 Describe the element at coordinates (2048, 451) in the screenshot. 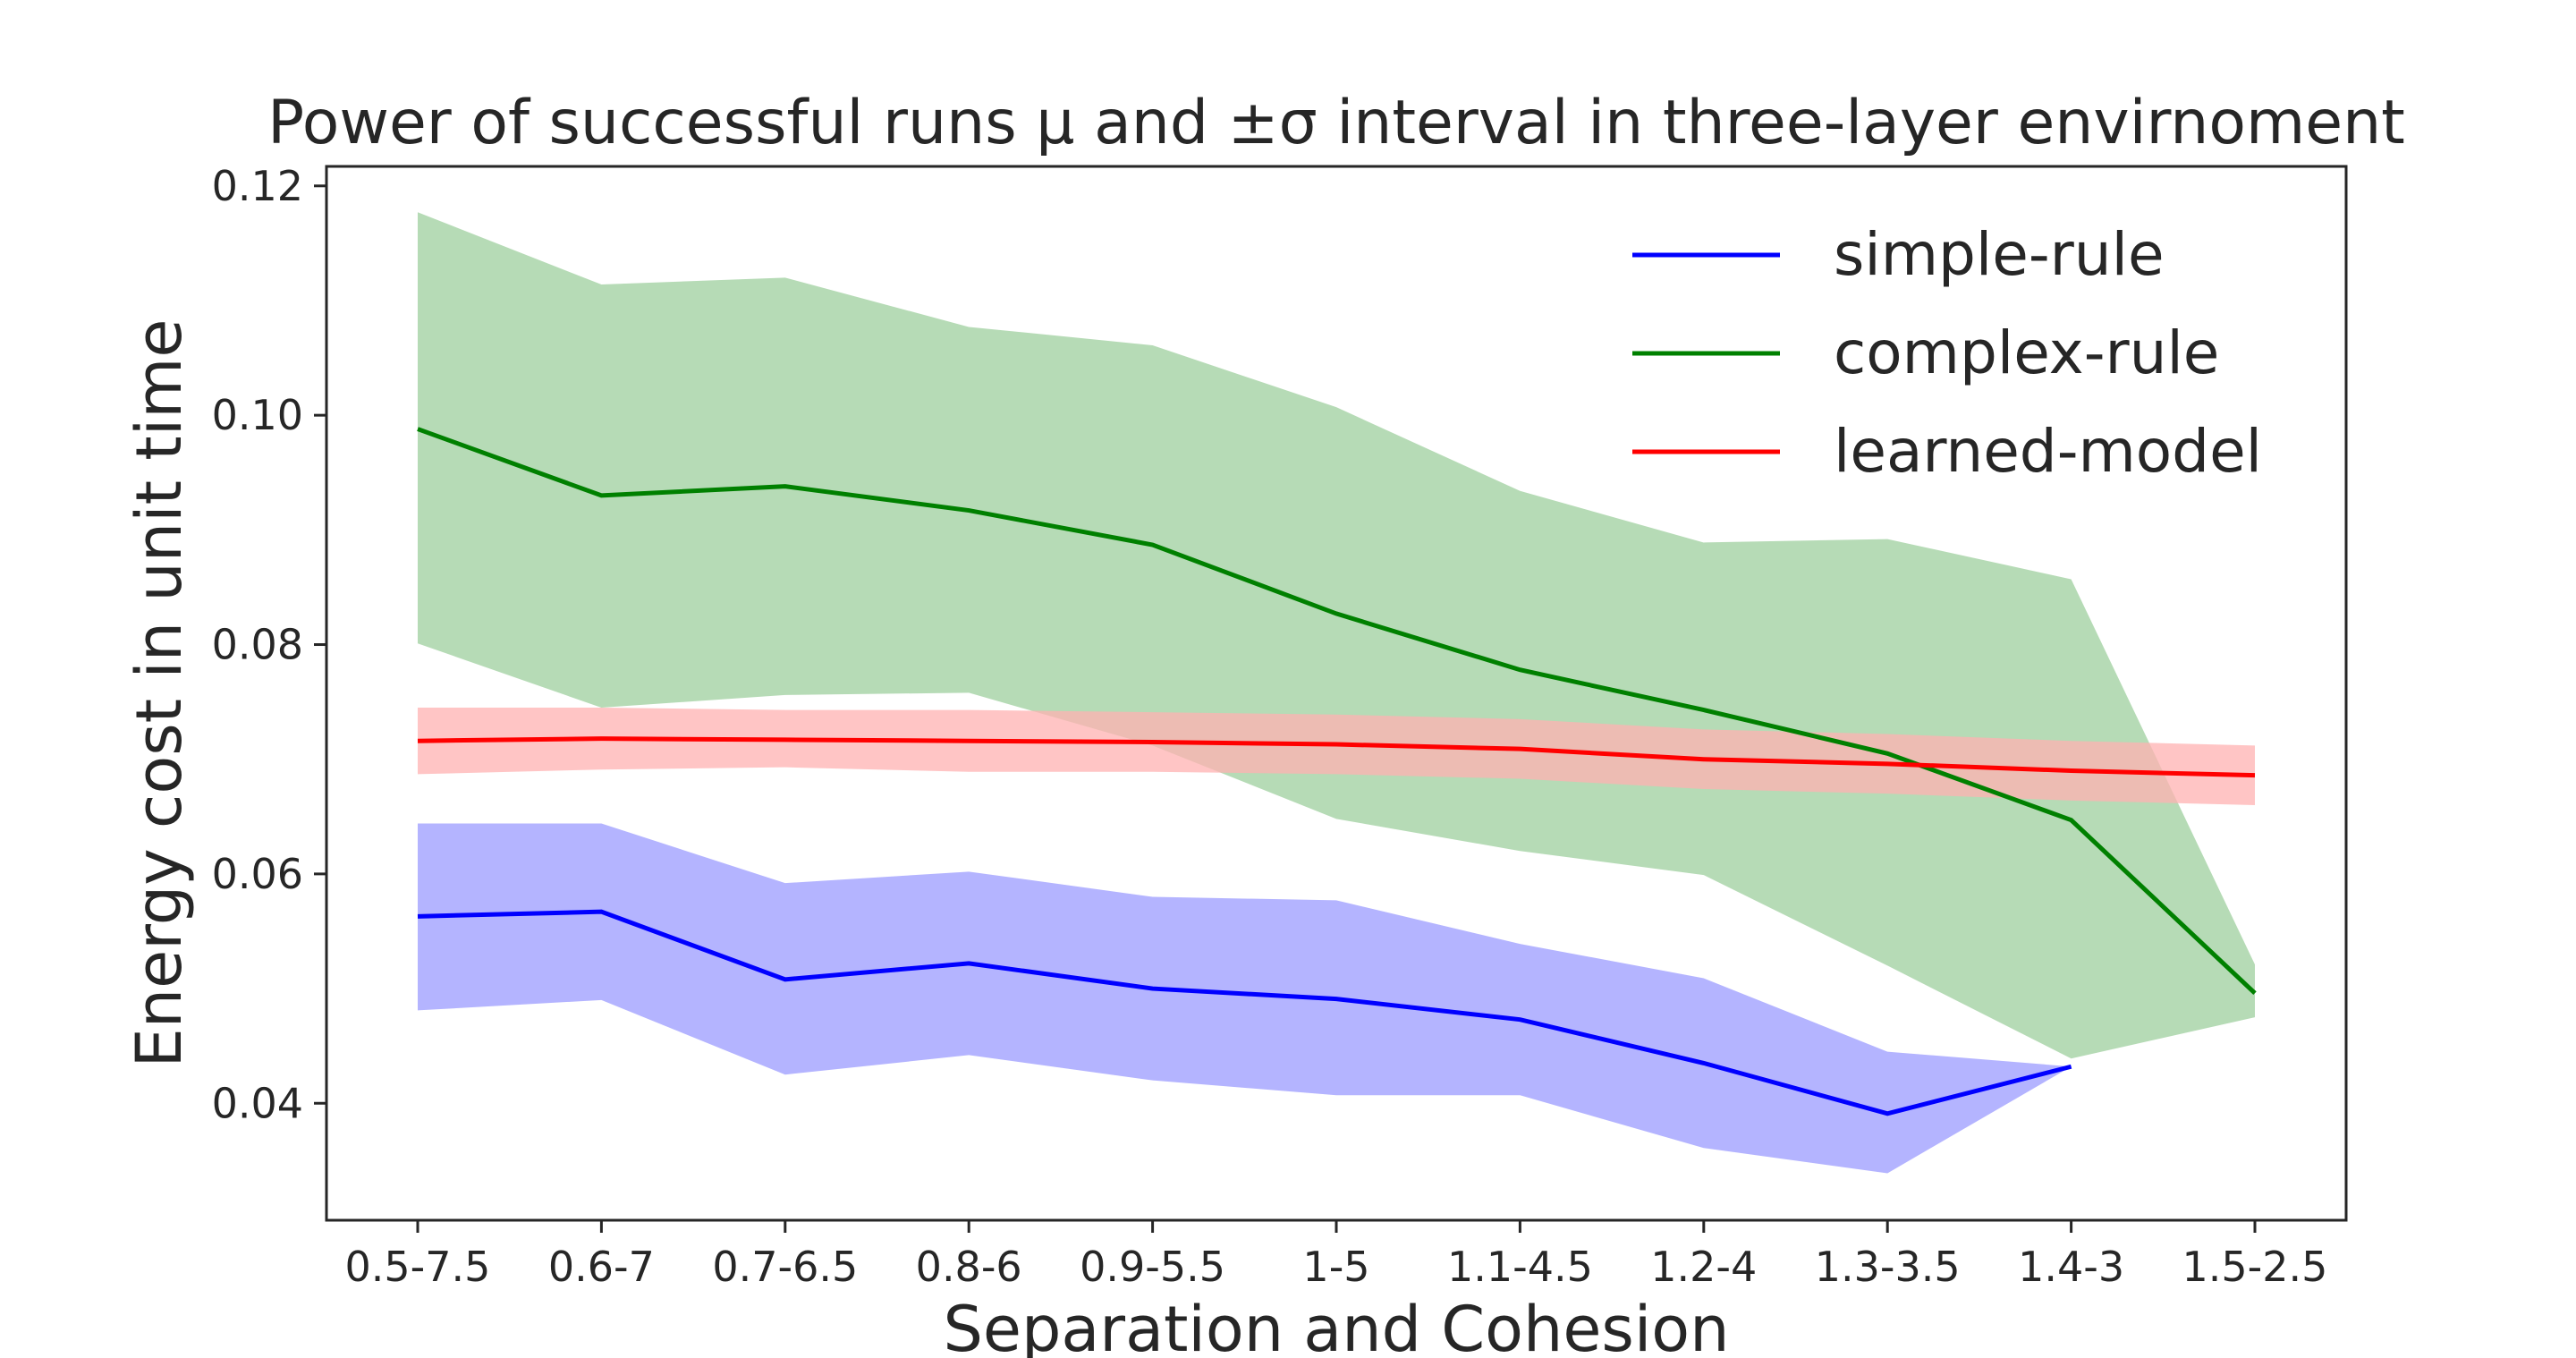

I see `legend-label: learned-model` at that location.